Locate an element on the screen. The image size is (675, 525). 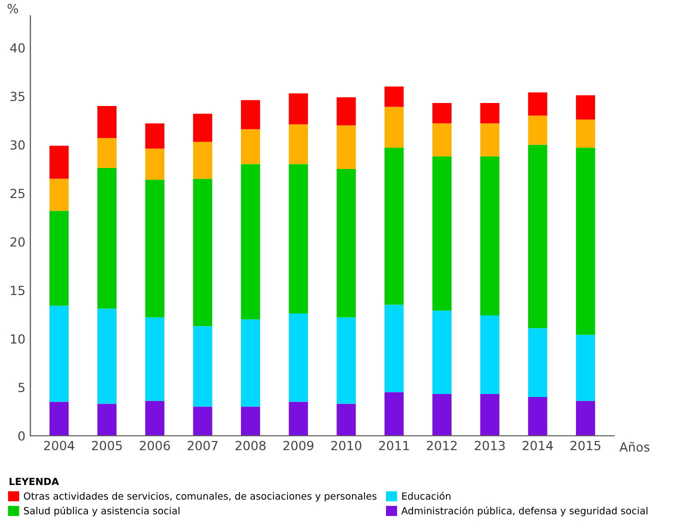
y-tick-label: 30 is located at coordinates (17, 145).